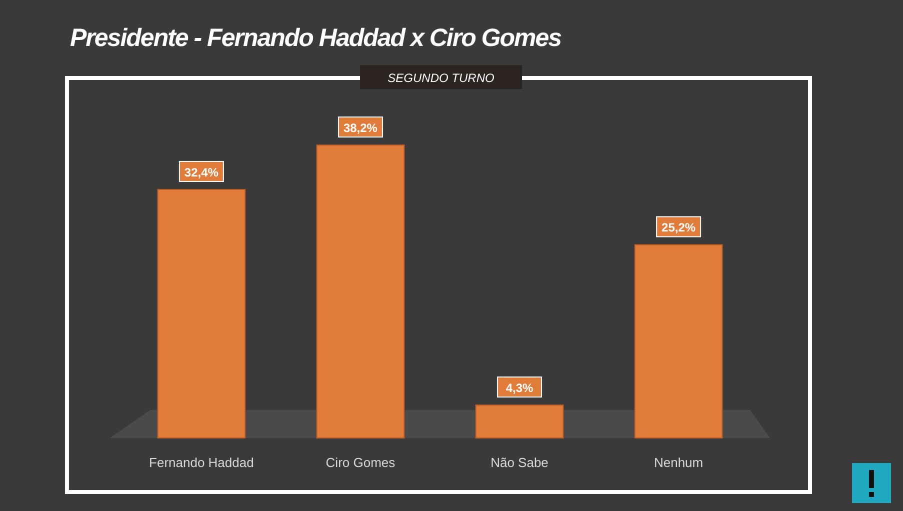 Image resolution: width=903 pixels, height=511 pixels. Describe the element at coordinates (316, 38) in the screenshot. I see `chart-title: Presidente - Fernando Haddad x Ciro Gomes` at that location.